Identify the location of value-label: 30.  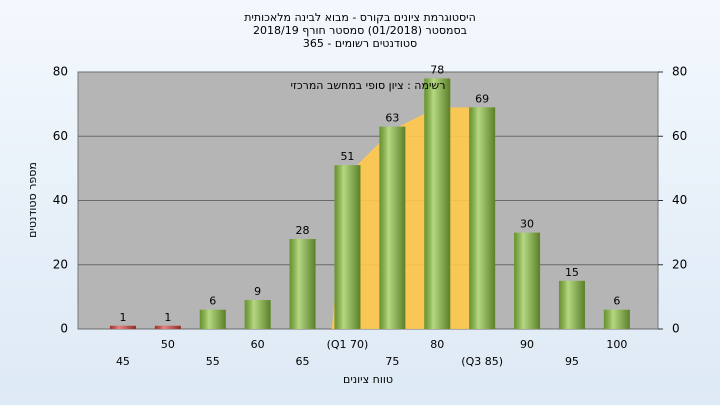
(527, 224).